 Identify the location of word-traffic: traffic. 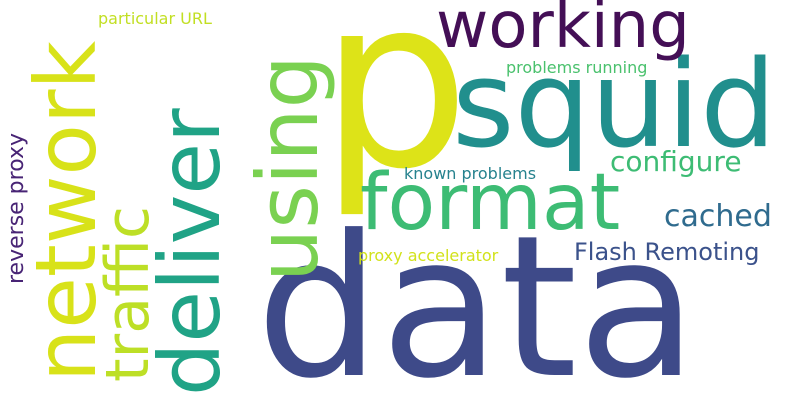
(128, 294).